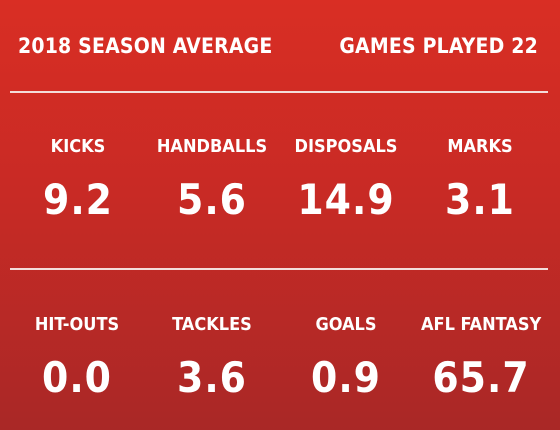 The image size is (560, 430). What do you see at coordinates (78, 146) in the screenshot?
I see `stat-label: KICKS` at bounding box center [78, 146].